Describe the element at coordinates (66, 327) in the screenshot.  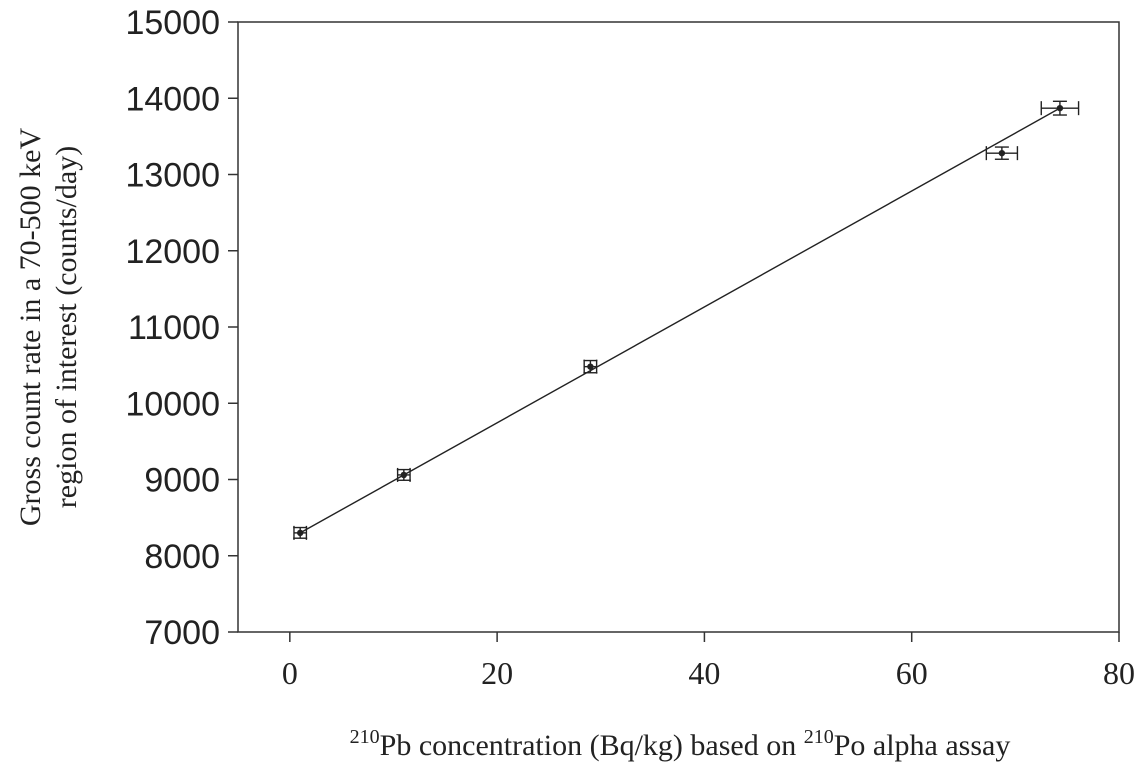
I see `y-axis-label-line2: region of interest (counts/day)` at that location.